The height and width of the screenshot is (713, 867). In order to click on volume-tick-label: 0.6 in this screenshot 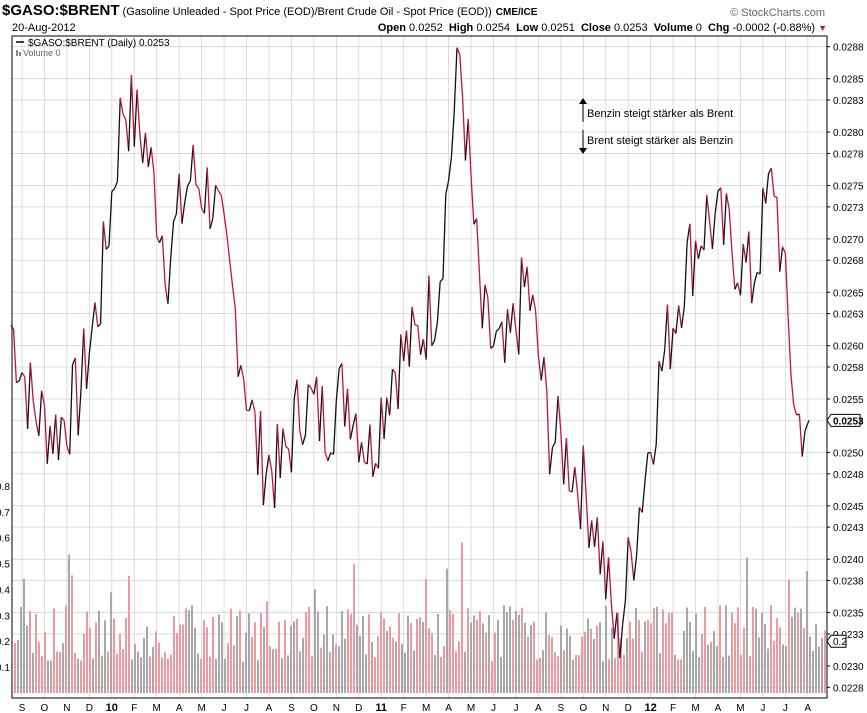, I will do `click(5, 539)`.